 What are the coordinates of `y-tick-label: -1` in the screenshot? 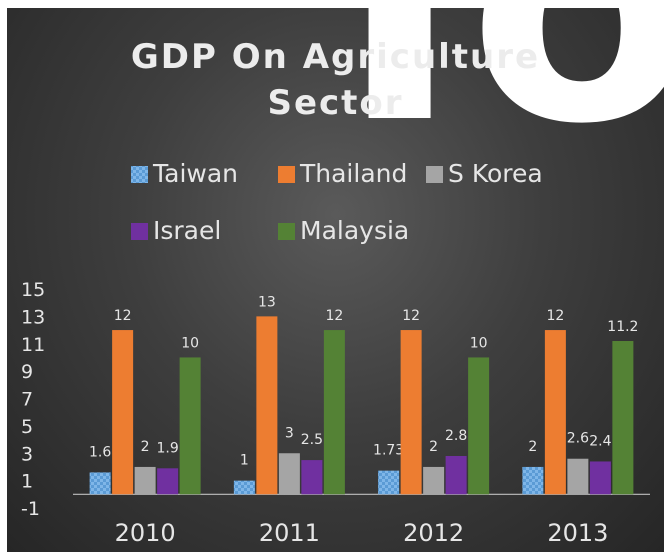 It's located at (30, 509).